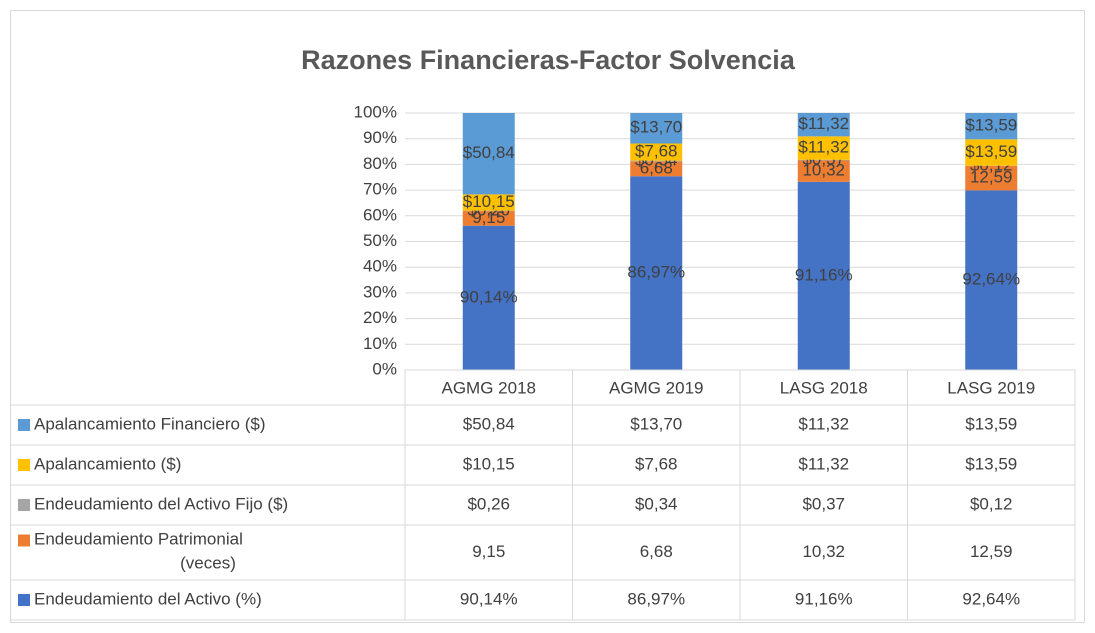  I want to click on y-tick-label: 40%, so click(380, 266).